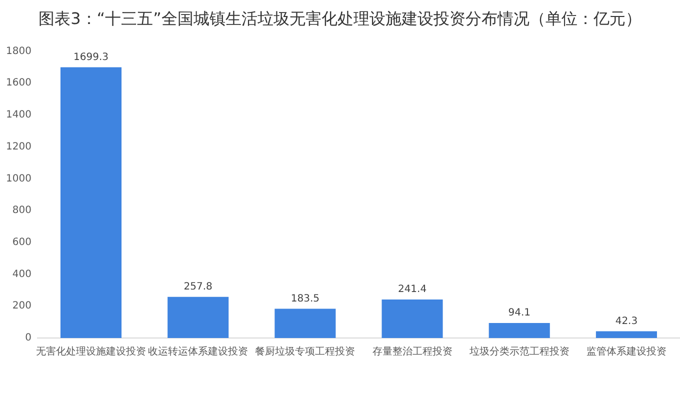  What do you see at coordinates (19, 83) in the screenshot?
I see `y-tick-label: 1600` at bounding box center [19, 83].